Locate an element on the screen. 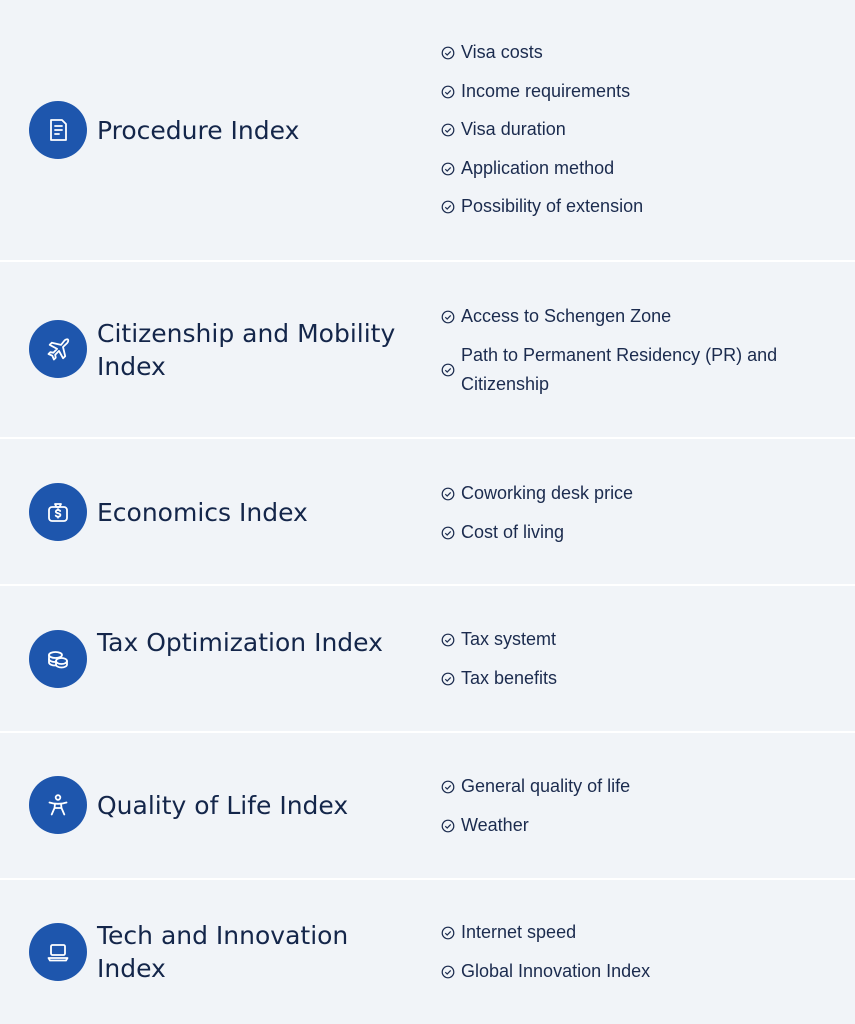 The image size is (855, 1024). list-item: Application method is located at coordinates (636, 168).